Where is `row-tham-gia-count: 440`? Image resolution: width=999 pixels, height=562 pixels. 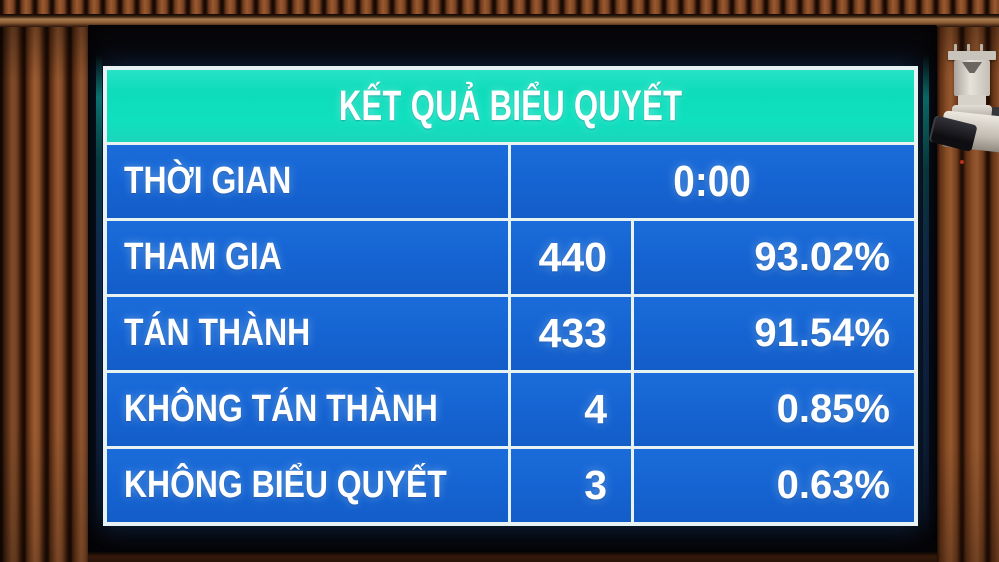
row-tham-gia-count: 440 is located at coordinates (571, 257).